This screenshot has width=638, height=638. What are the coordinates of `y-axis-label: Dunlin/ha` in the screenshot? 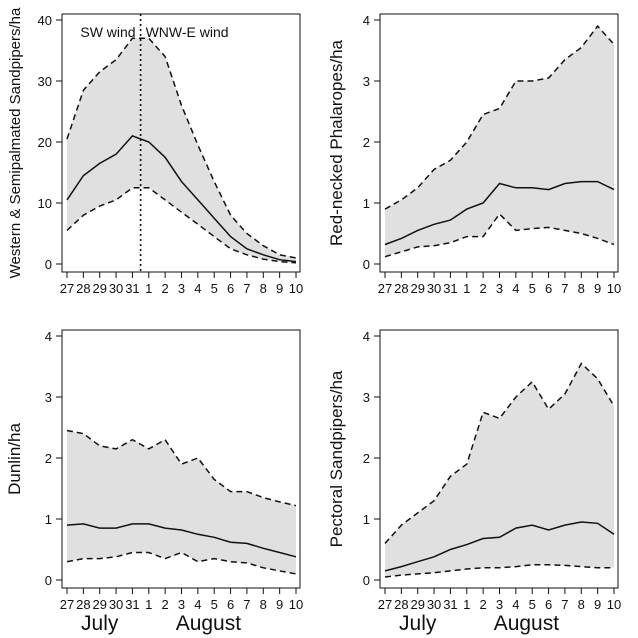 It's located at (14, 459).